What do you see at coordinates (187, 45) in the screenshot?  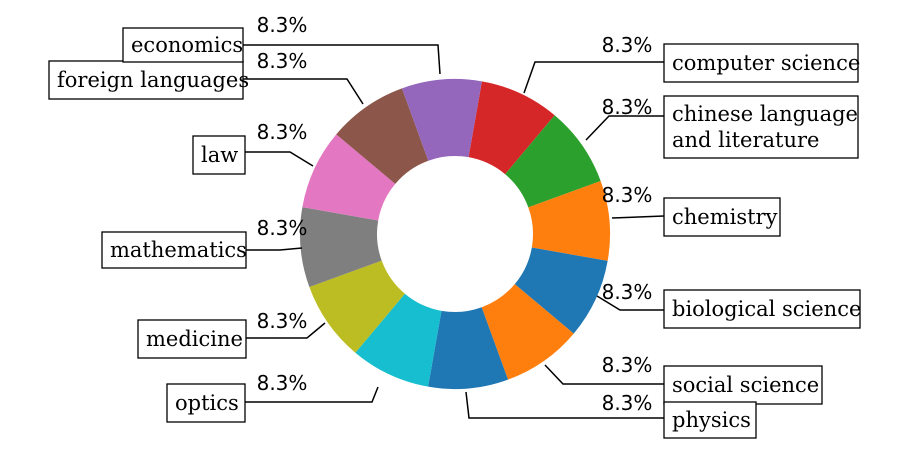 I see `category-label: economics` at bounding box center [187, 45].